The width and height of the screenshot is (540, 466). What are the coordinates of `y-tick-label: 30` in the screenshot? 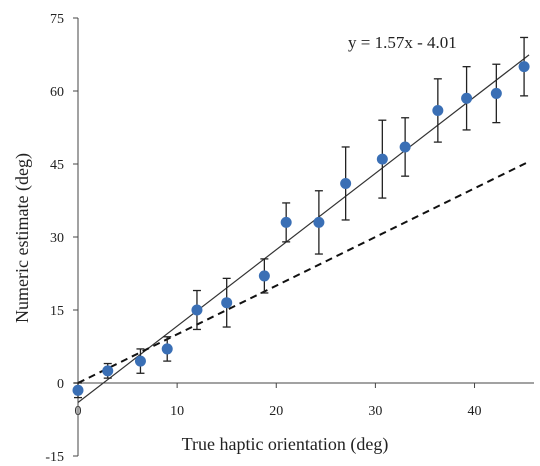 It's located at (57, 238).